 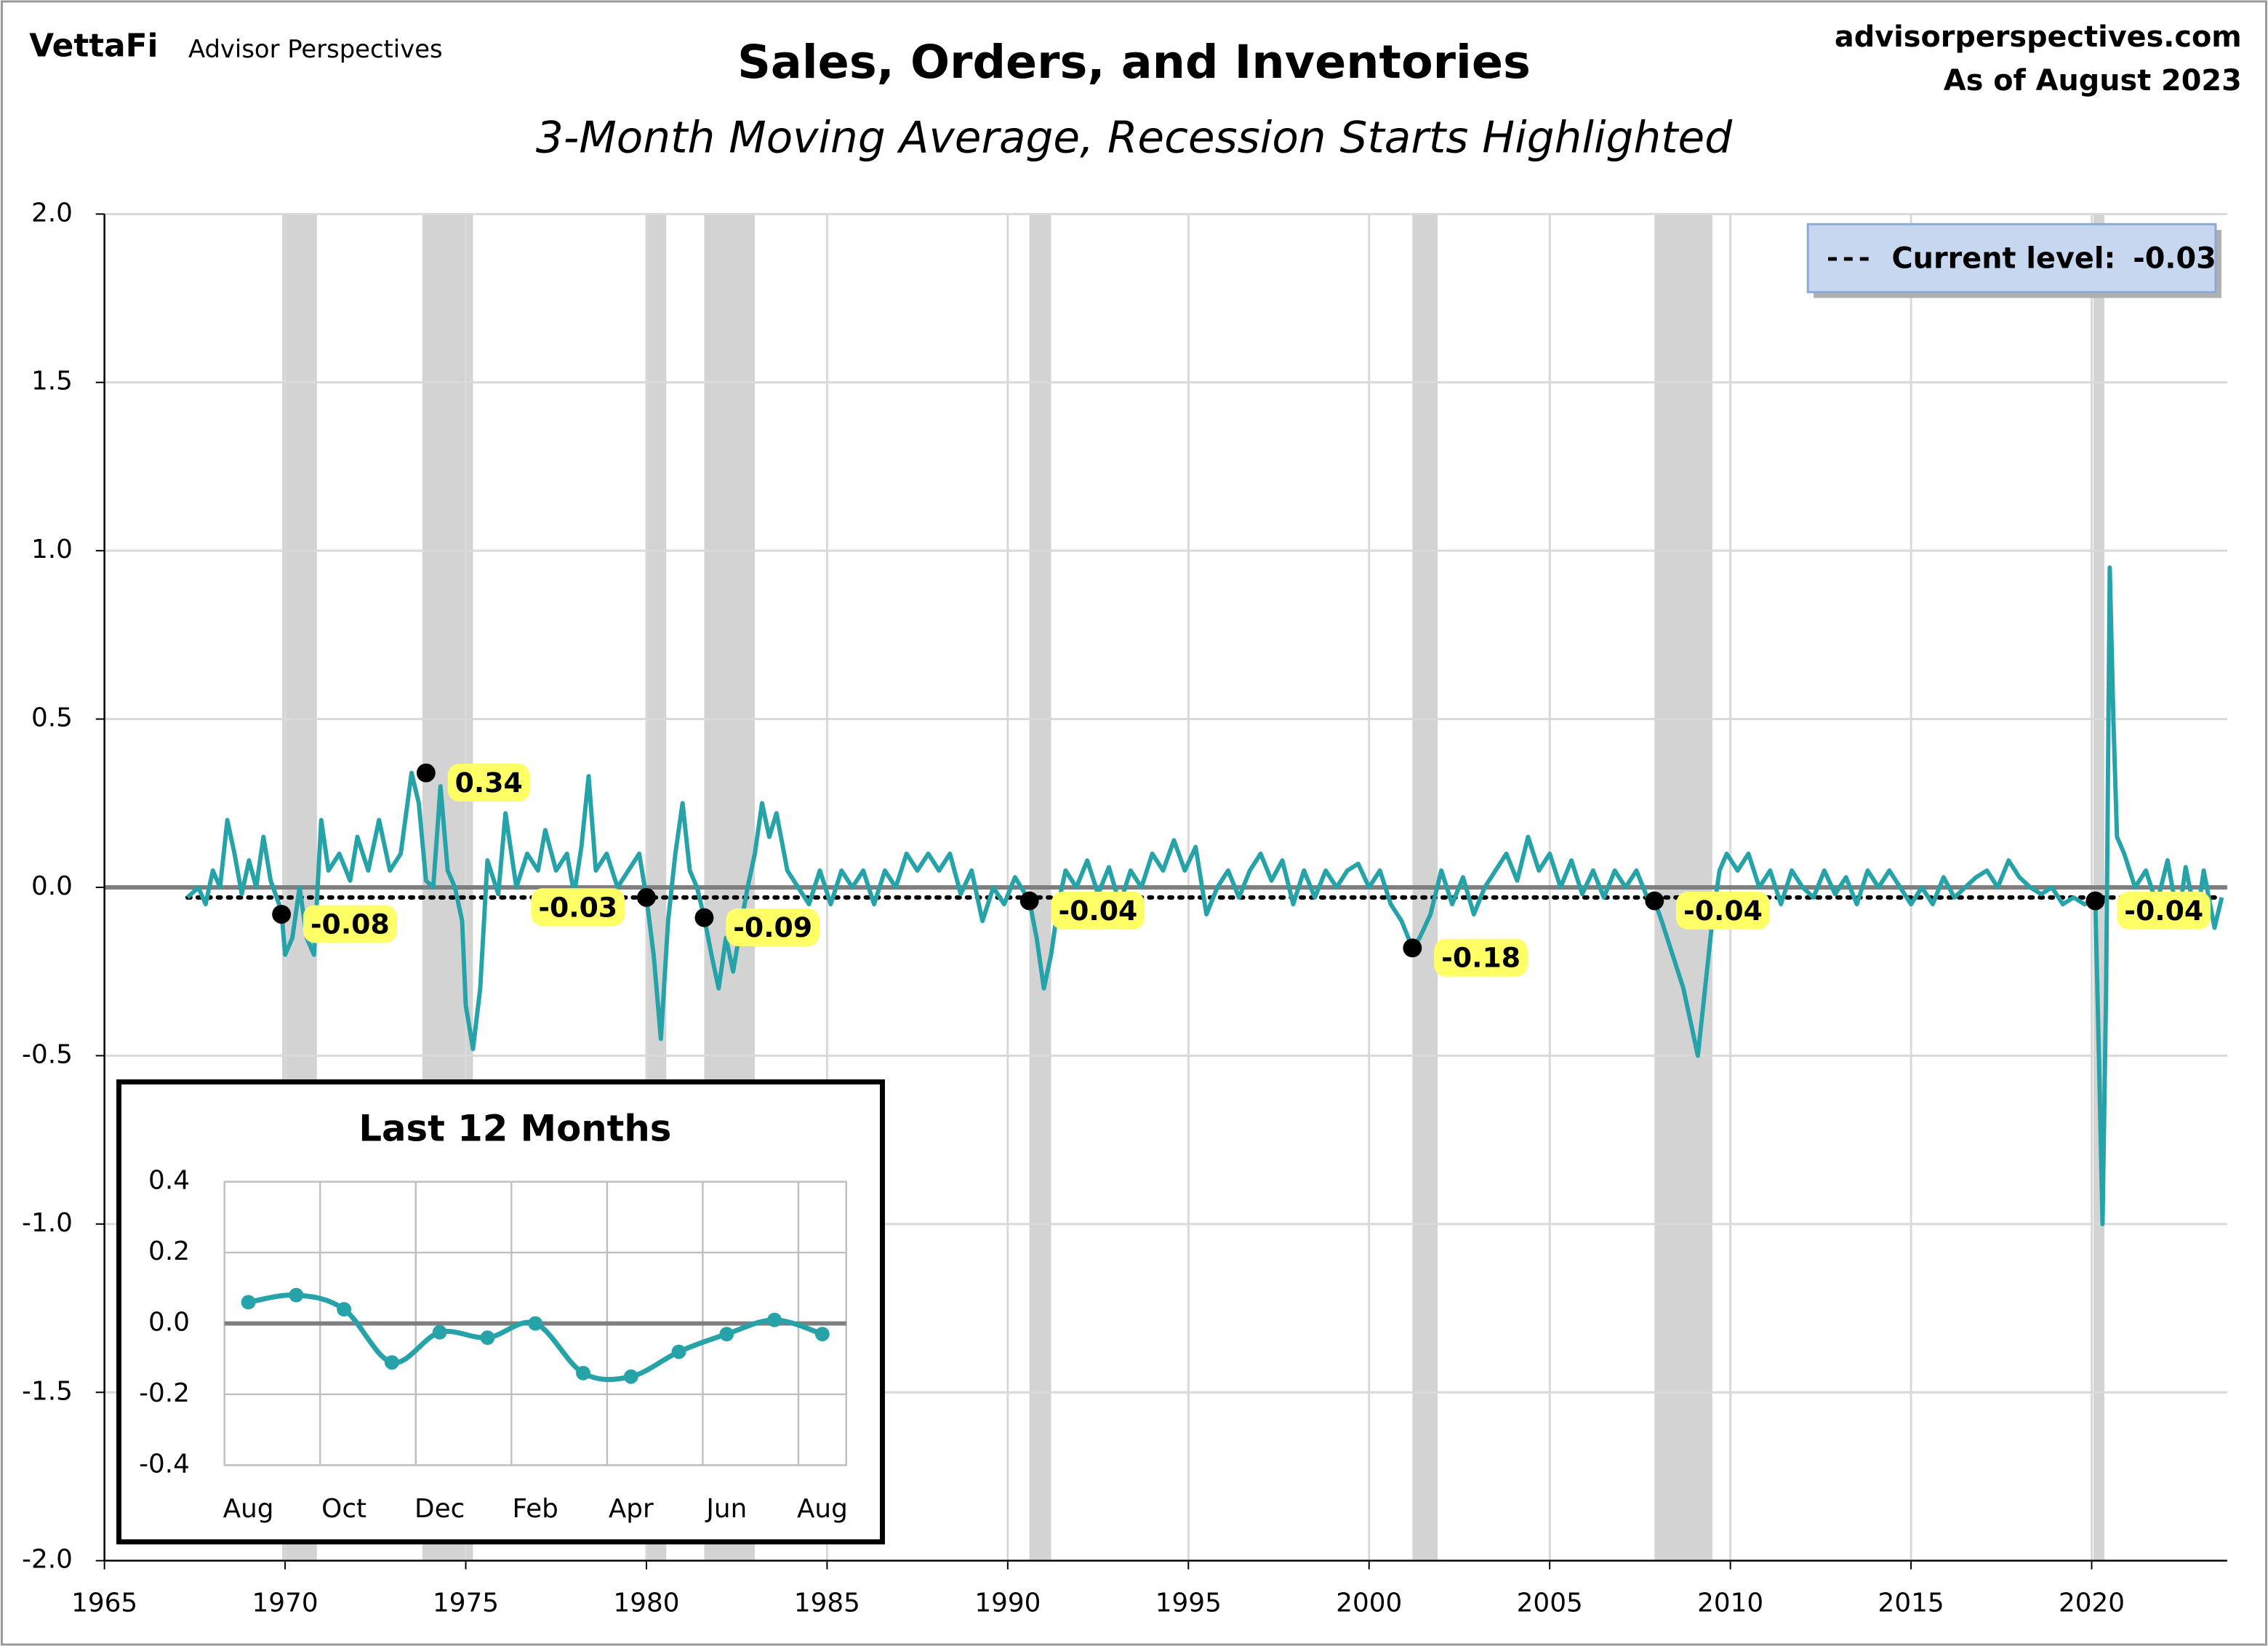 I want to click on legend-value: -0.03, so click(x=2174, y=258).